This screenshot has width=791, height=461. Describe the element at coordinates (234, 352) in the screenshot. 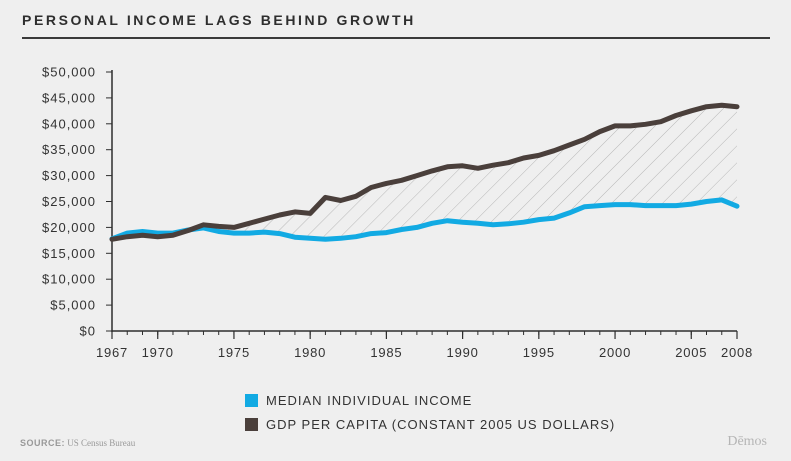

I see `x-tick-label: 1975` at that location.